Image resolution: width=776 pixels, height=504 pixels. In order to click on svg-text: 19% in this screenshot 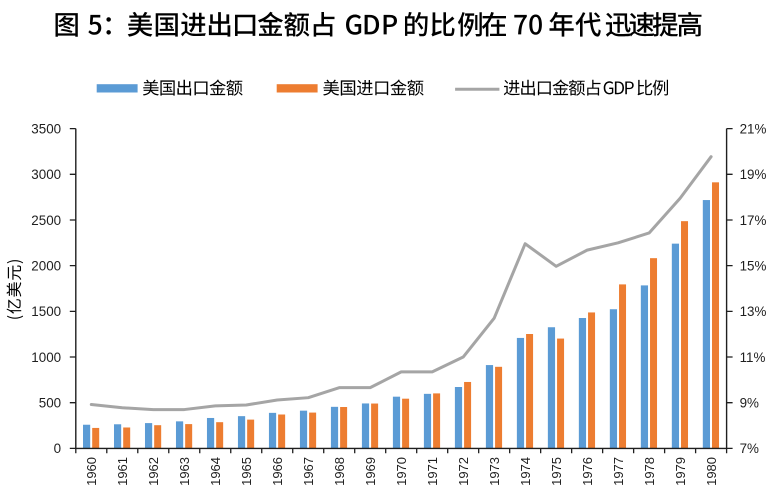, I will do `click(753, 174)`.